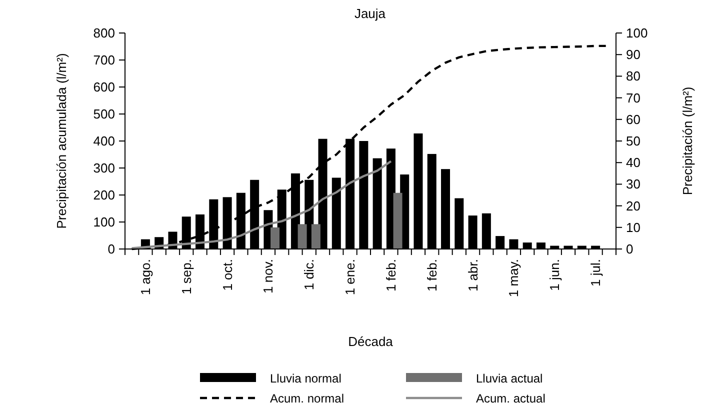  I want to click on y-tick-label: 400, so click(104, 141).